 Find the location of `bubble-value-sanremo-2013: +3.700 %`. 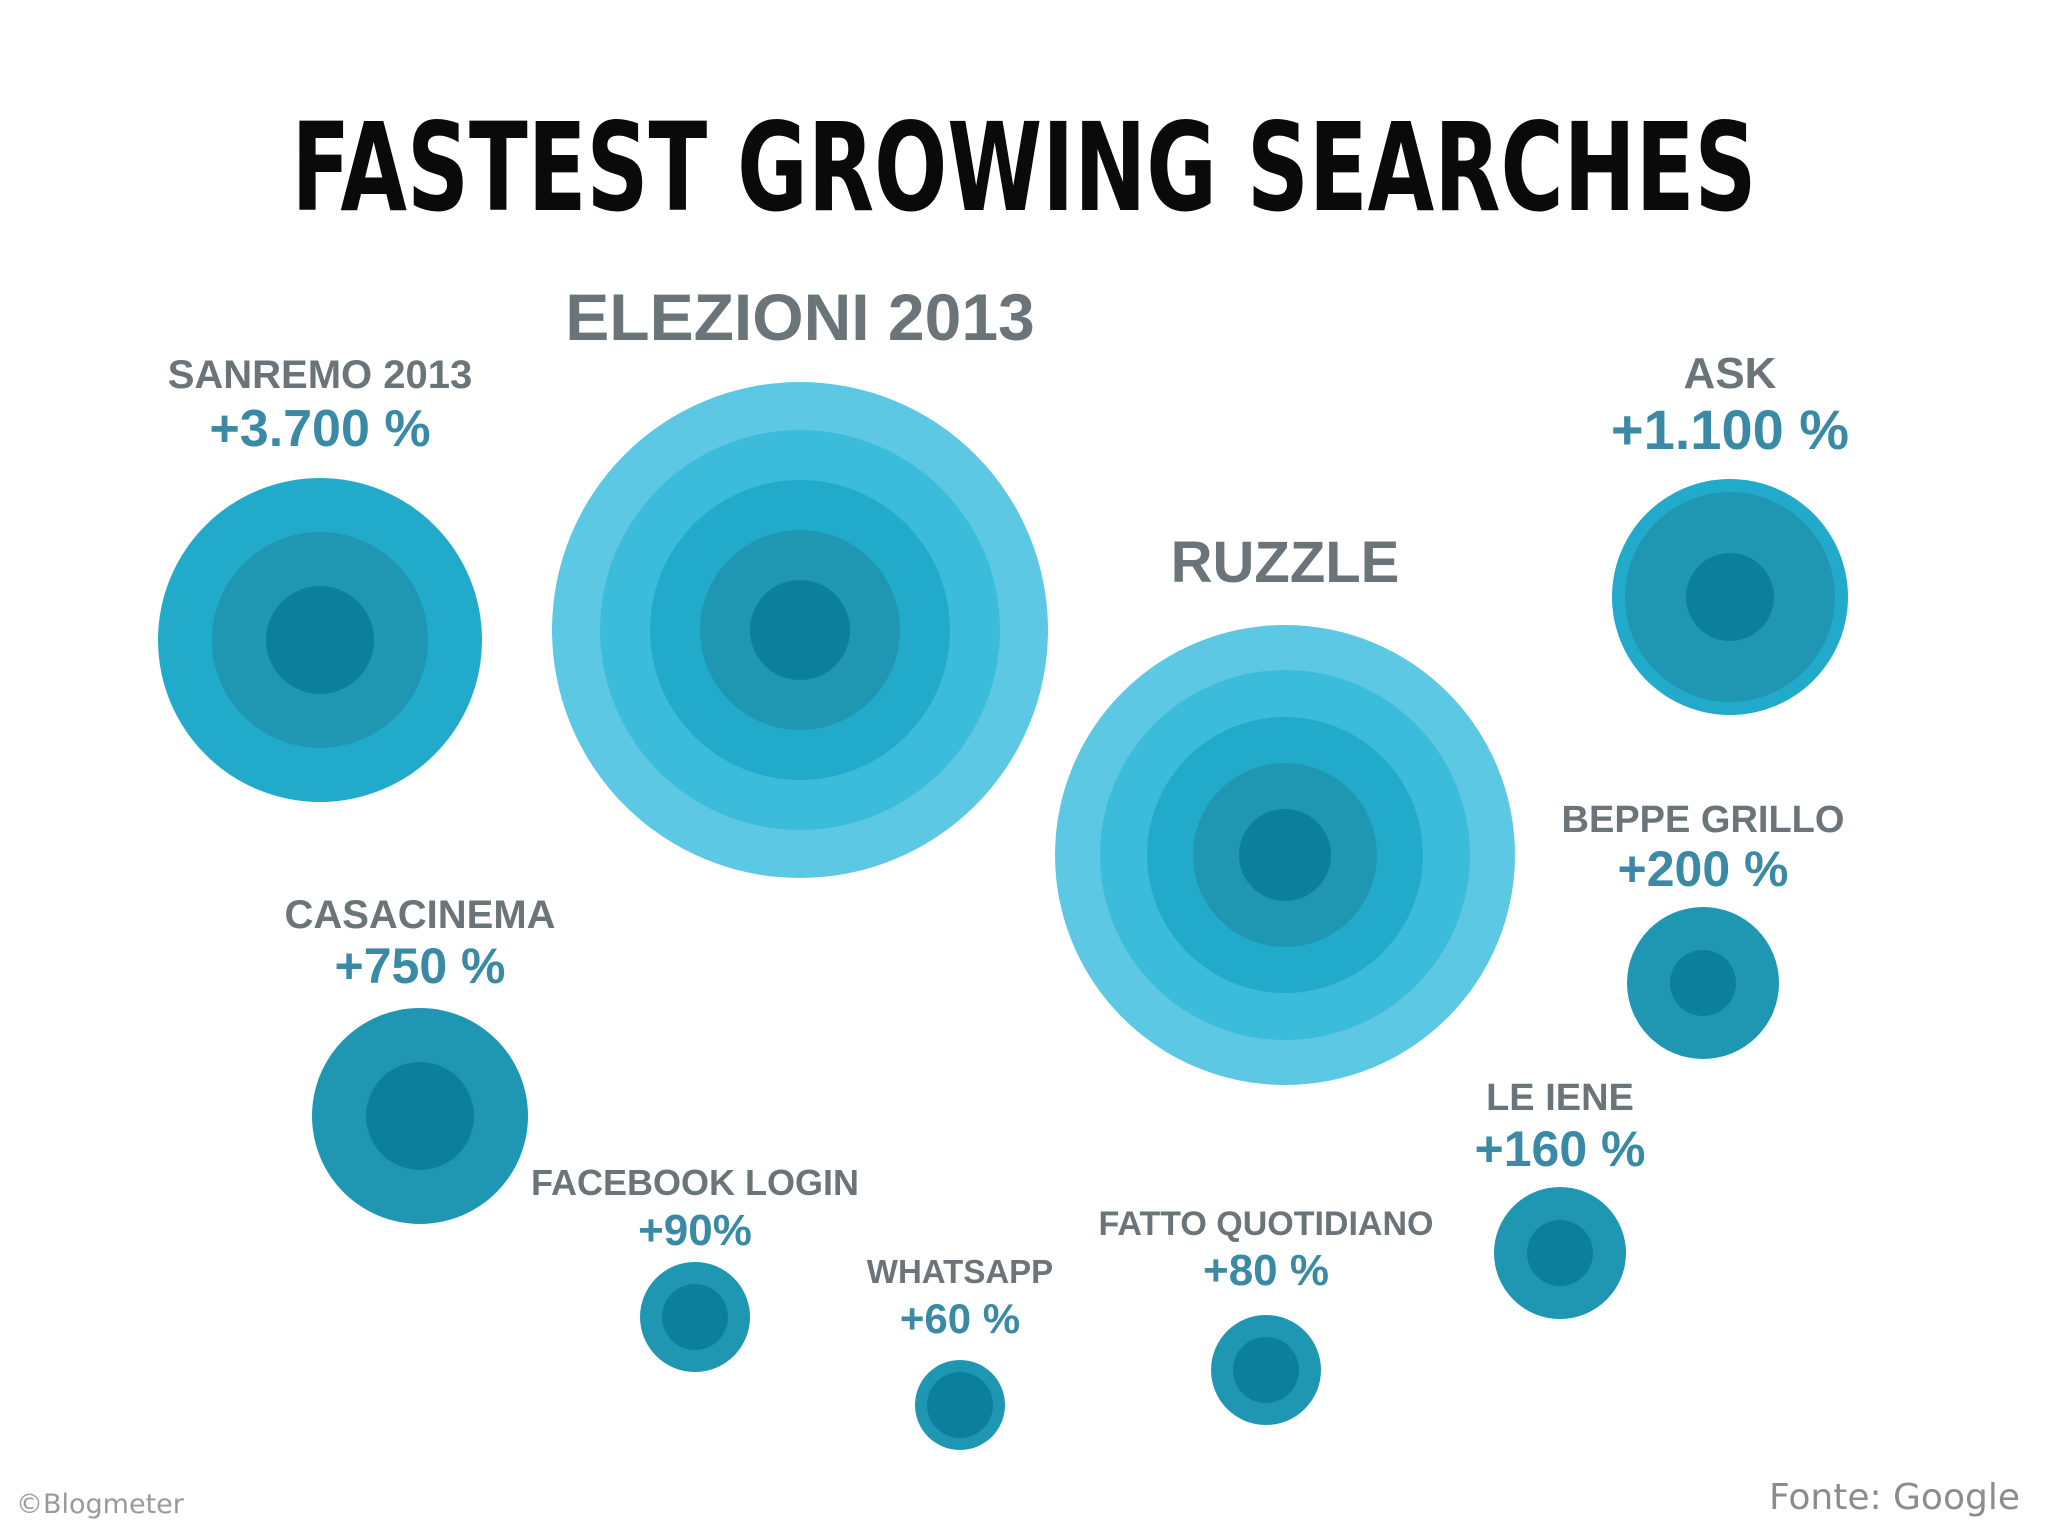

bubble-value-sanremo-2013: +3.700 % is located at coordinates (319, 429).